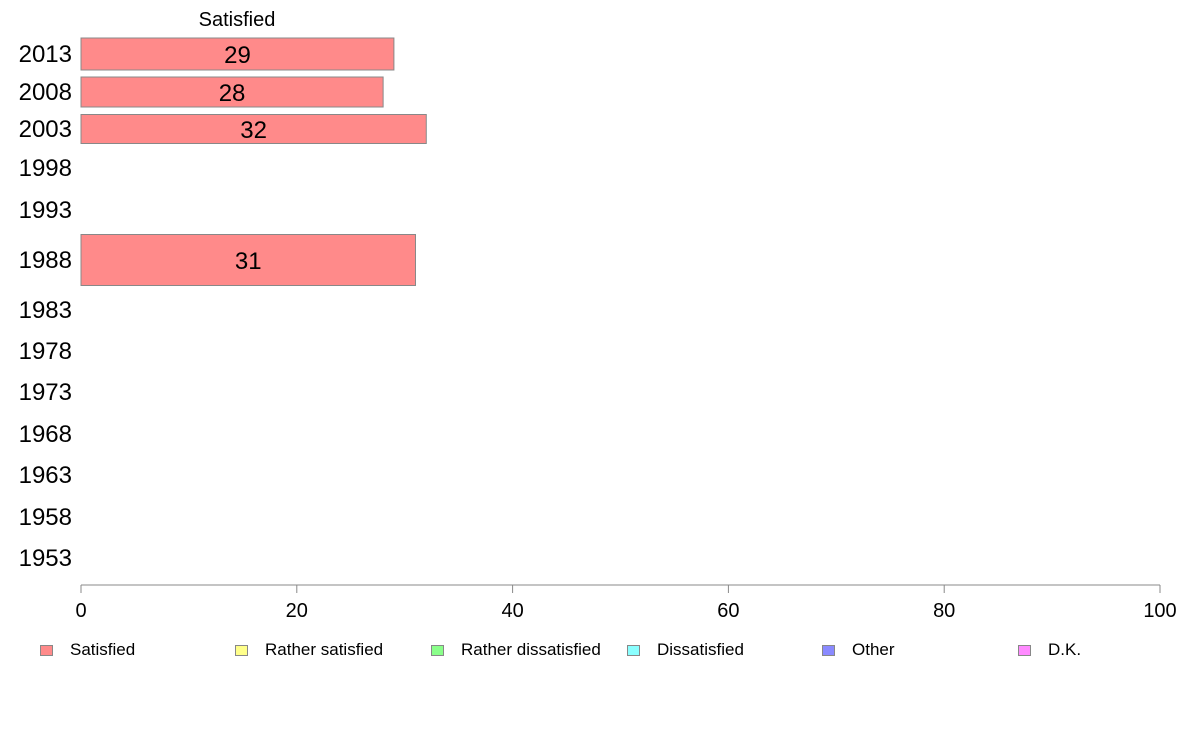 Image resolution: width=1188 pixels, height=736 pixels. I want to click on legend-item-satisfied: Satisfied, so click(87, 650).